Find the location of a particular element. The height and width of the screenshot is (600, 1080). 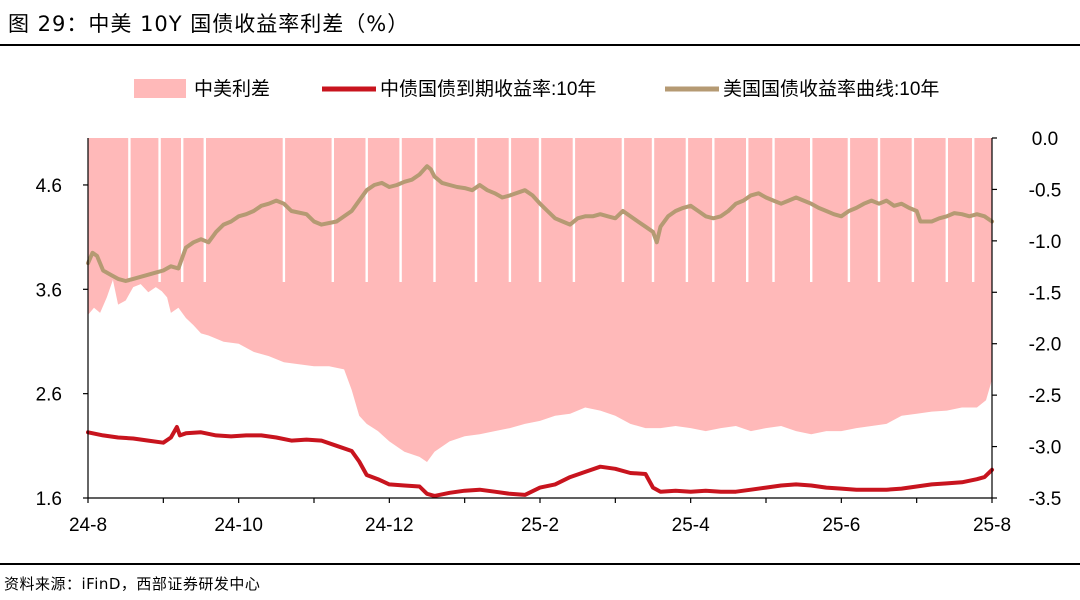

y-right-tick-label-2: -1.0 is located at coordinates (1045, 242).